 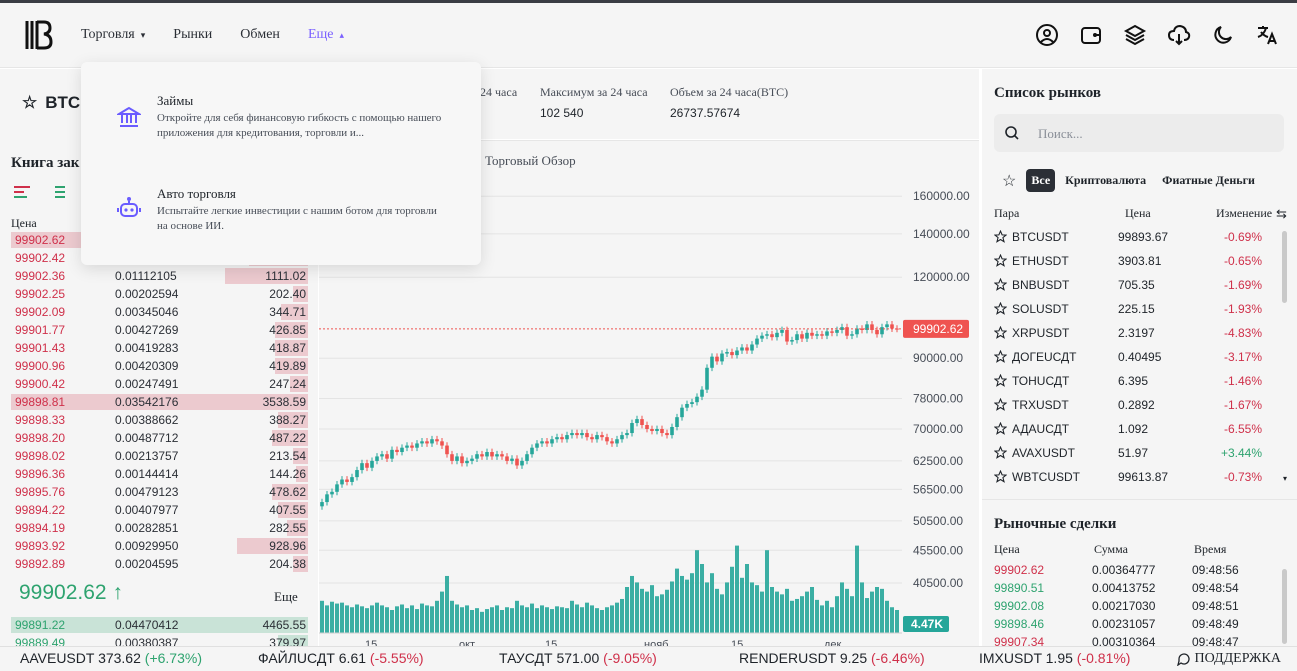 What do you see at coordinates (159, 546) in the screenshot?
I see `orderbook-ask-row: 99893.92 0.00929950 928.96` at bounding box center [159, 546].